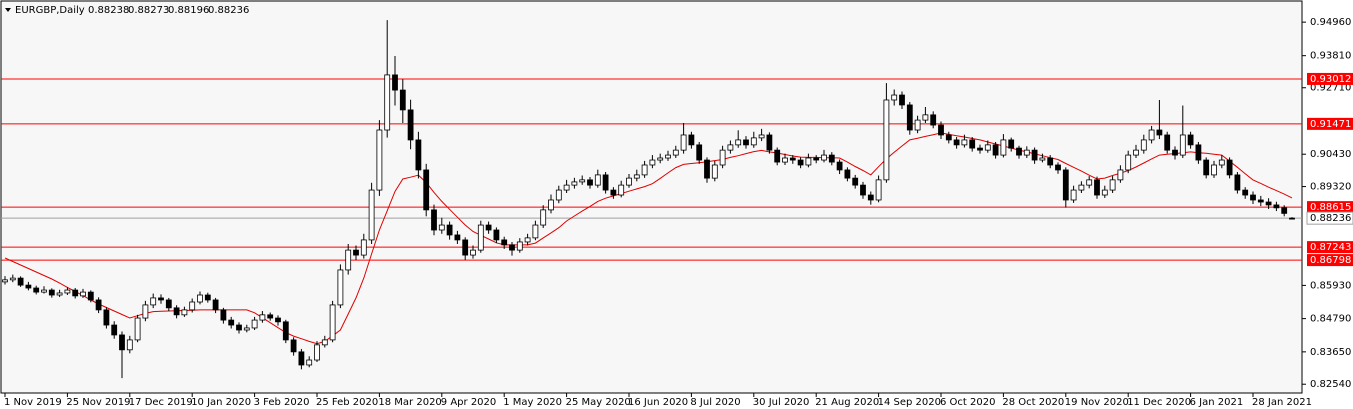  Describe the element at coordinates (1159, 402) in the screenshot. I see `x-tick-label: 11 Dec 2020` at that location.